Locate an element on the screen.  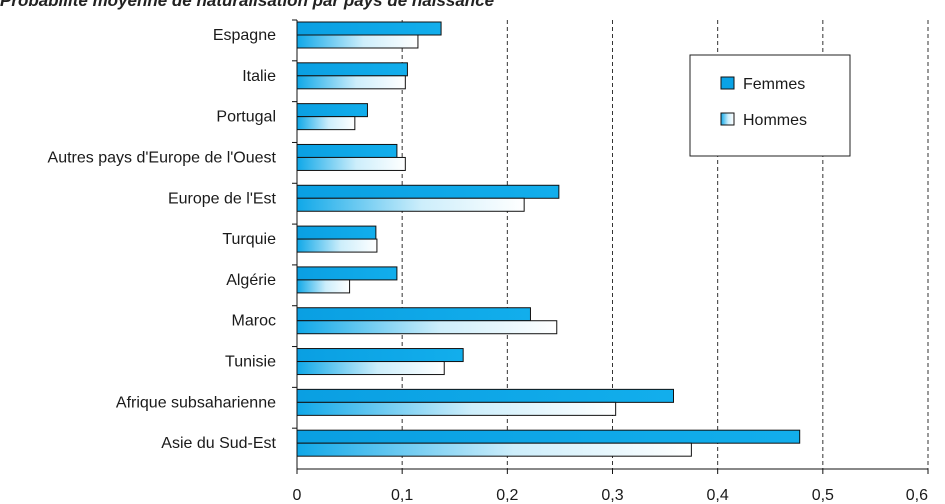
category-label: Italie is located at coordinates (259, 76).